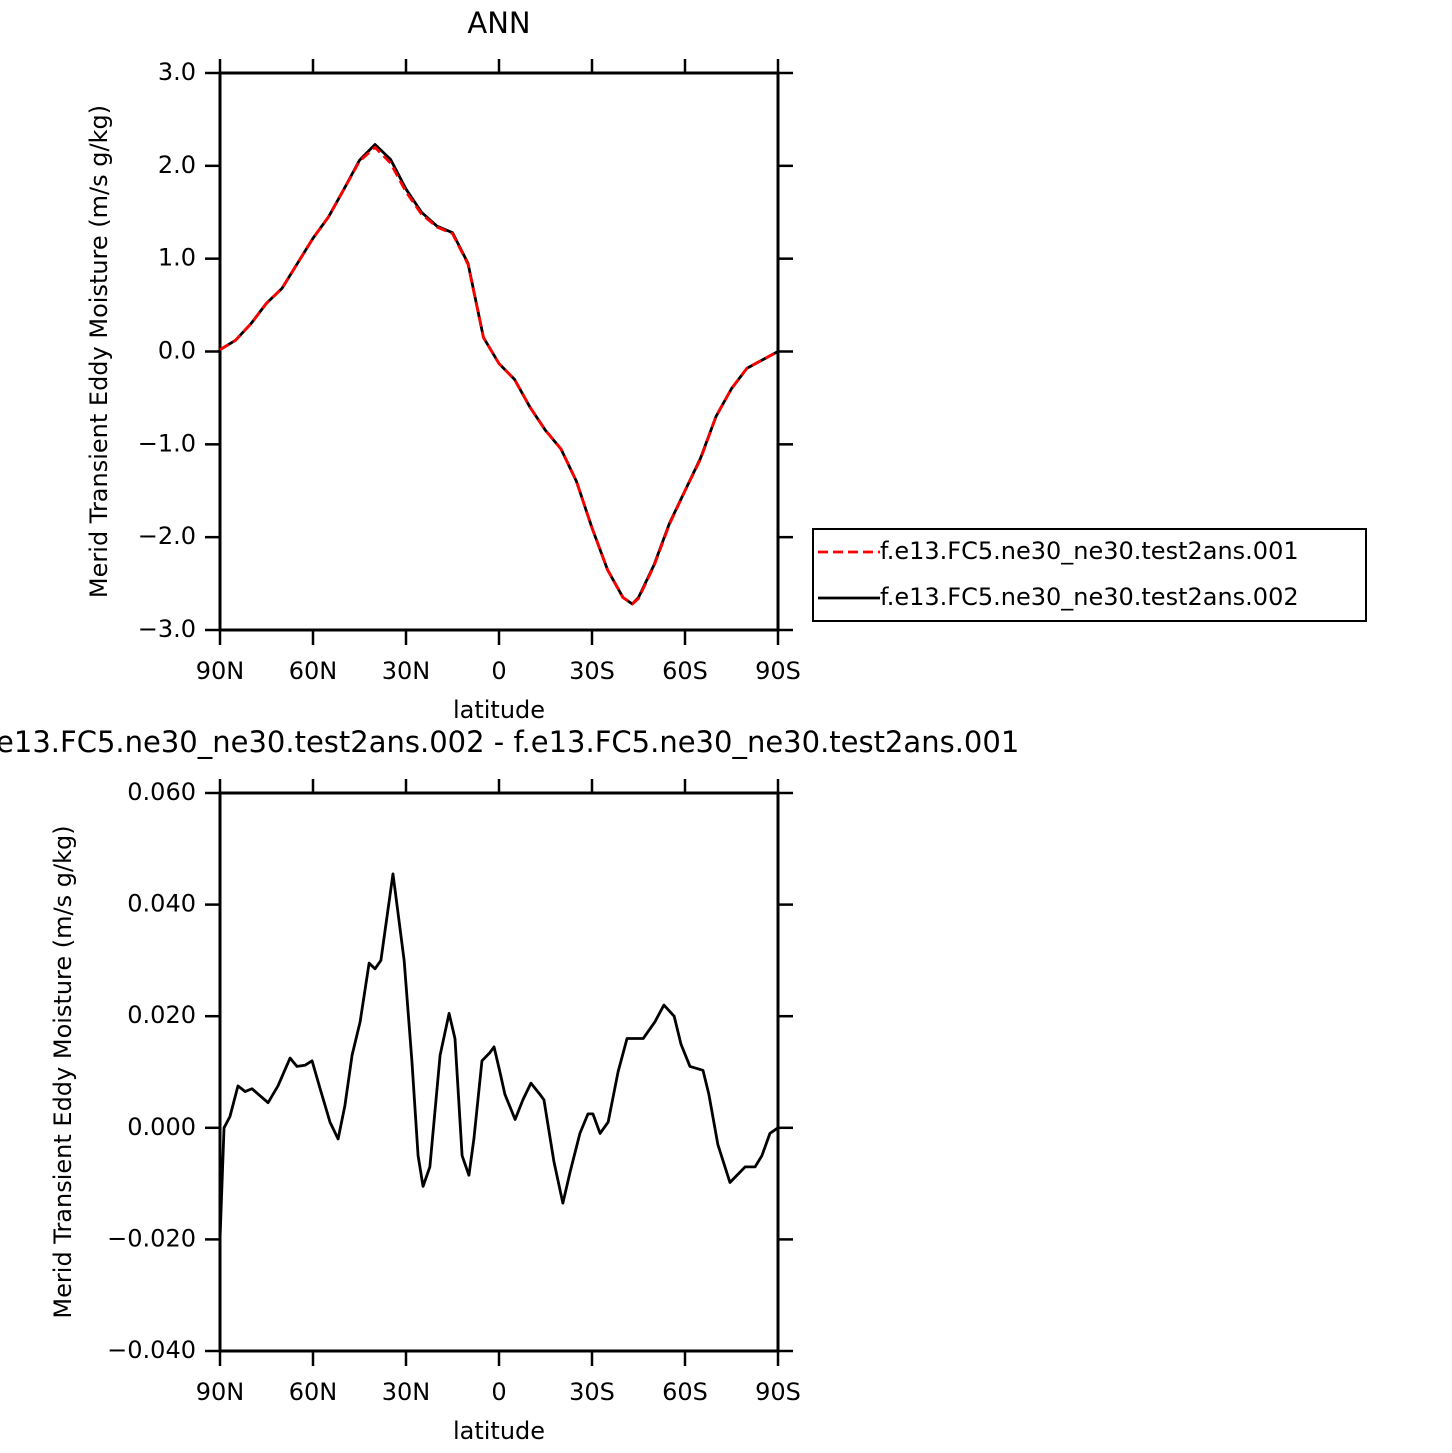 Image resolution: width=1452 pixels, height=1453 pixels. I want to click on y-tick-label: −1.0, so click(167, 443).